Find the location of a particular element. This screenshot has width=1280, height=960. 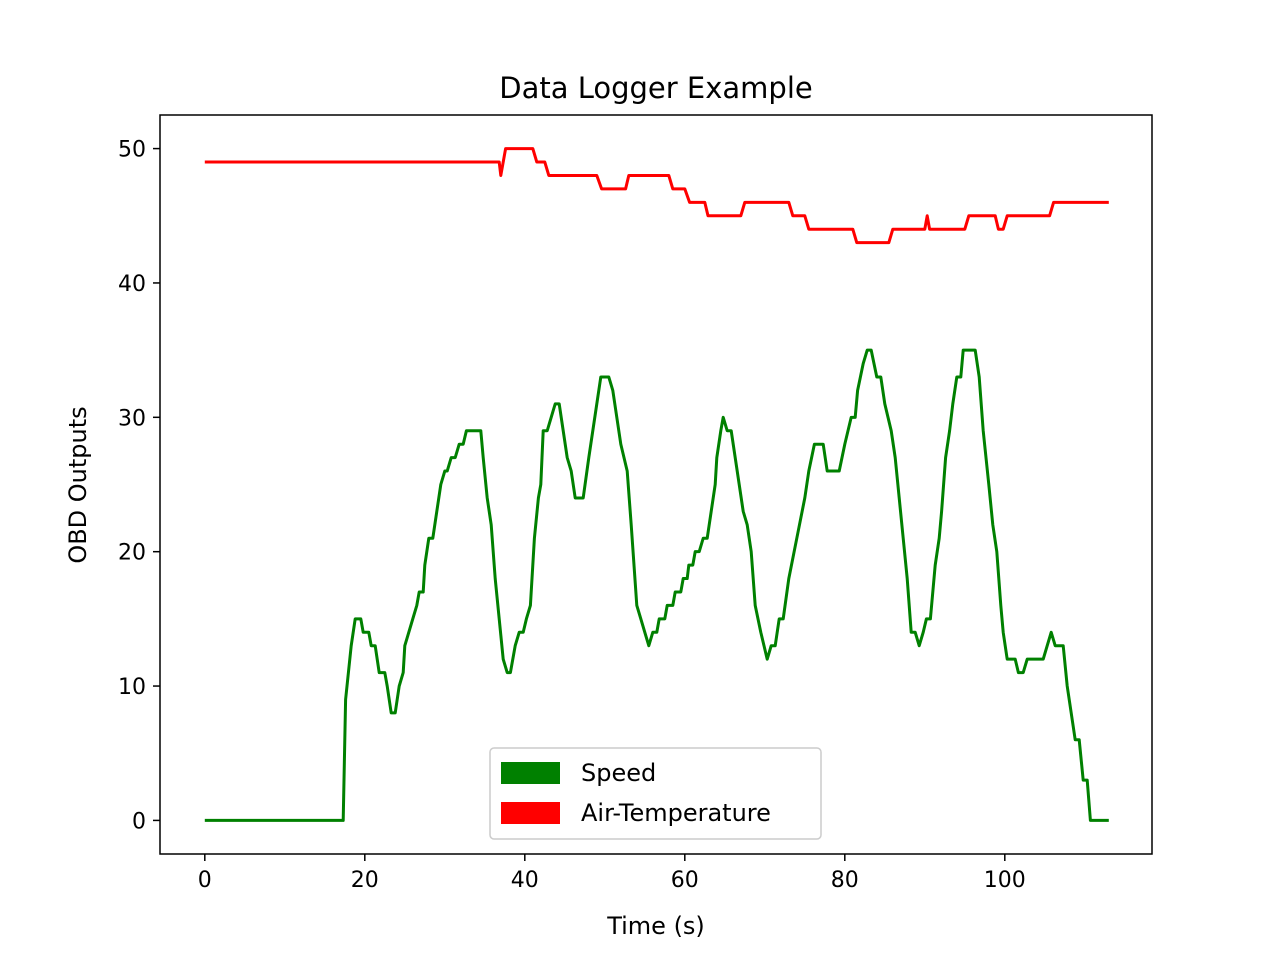

legend-box is located at coordinates (655, 793).